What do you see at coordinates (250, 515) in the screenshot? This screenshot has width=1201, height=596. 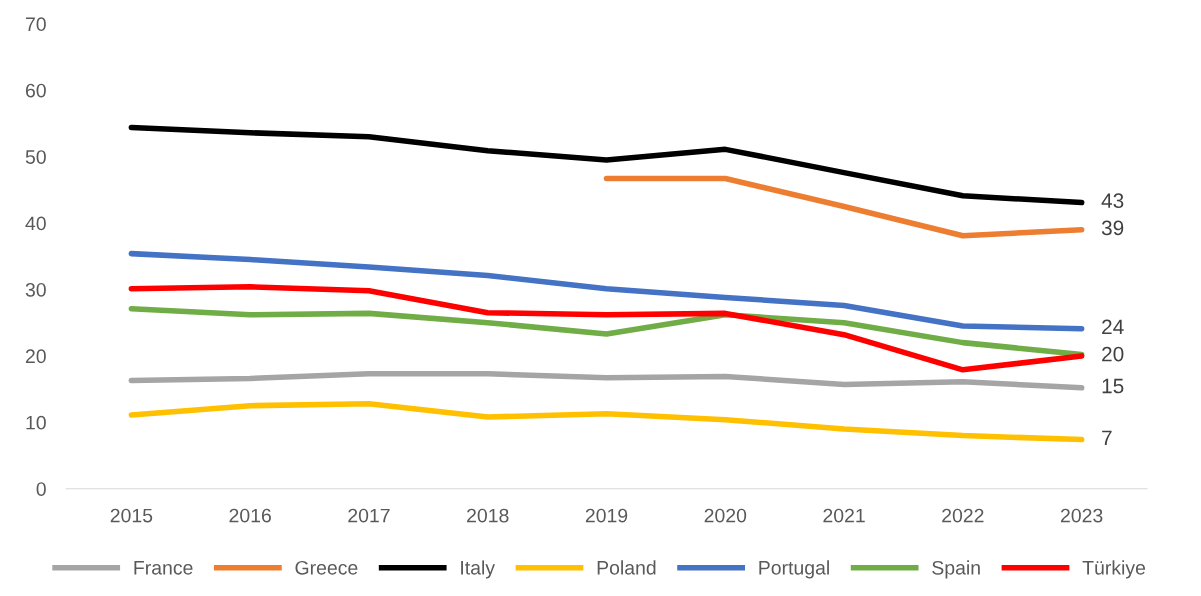 I see `x-tick-label: 2016` at bounding box center [250, 515].